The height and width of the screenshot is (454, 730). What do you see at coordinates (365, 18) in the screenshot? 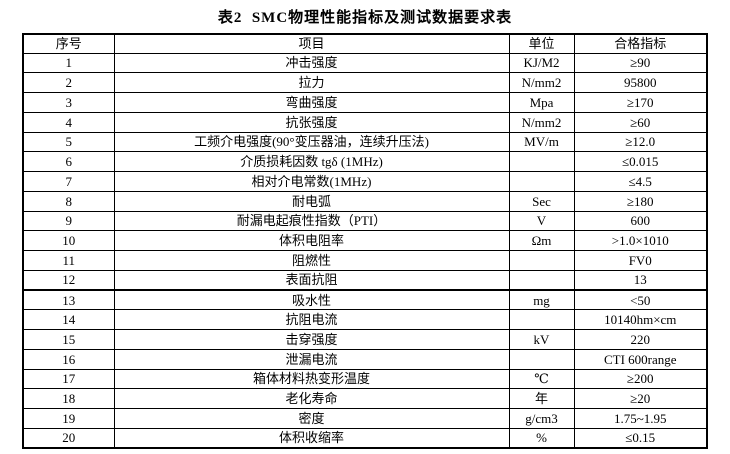
I see `page-title: 表2 SMC物理性能指标及测试数据要求表` at bounding box center [365, 18].